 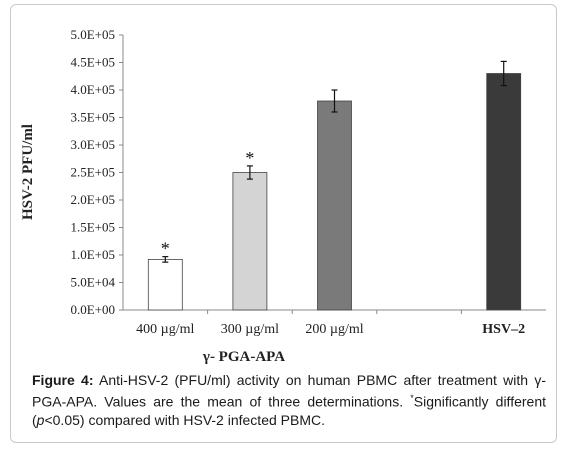 I want to click on y-tick-label: 2.0E+05, so click(x=92, y=199).